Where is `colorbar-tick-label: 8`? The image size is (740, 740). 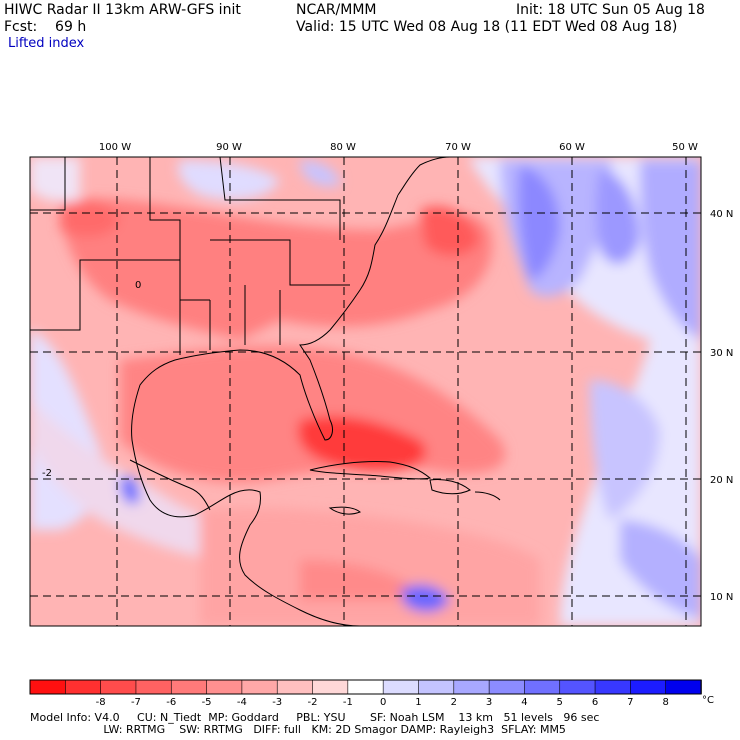
colorbar-tick-label: 8 is located at coordinates (665, 702).